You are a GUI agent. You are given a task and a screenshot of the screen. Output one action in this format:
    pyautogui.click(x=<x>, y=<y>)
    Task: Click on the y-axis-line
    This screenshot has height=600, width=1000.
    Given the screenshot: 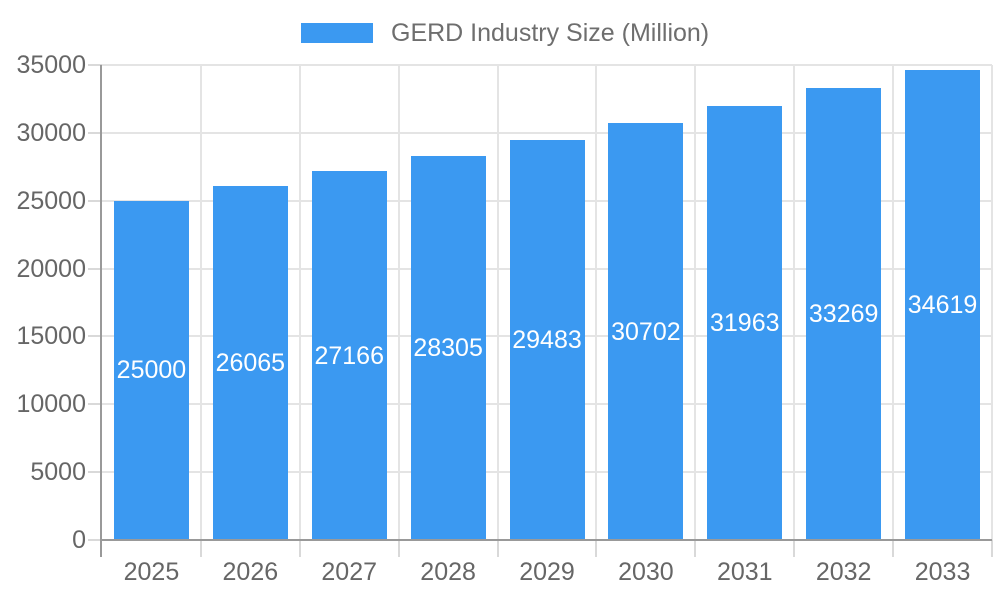 What is the action you would take?
    pyautogui.click(x=101, y=311)
    